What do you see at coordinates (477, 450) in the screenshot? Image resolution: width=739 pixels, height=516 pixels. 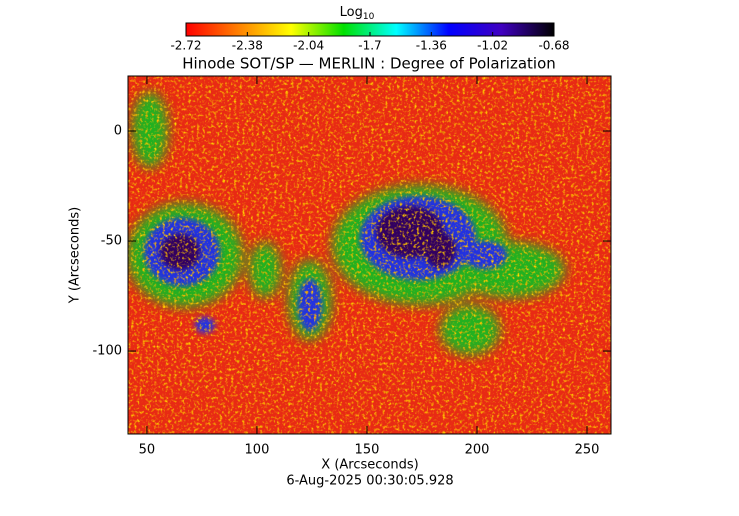 I see `x-tick-label: 200` at bounding box center [477, 450].